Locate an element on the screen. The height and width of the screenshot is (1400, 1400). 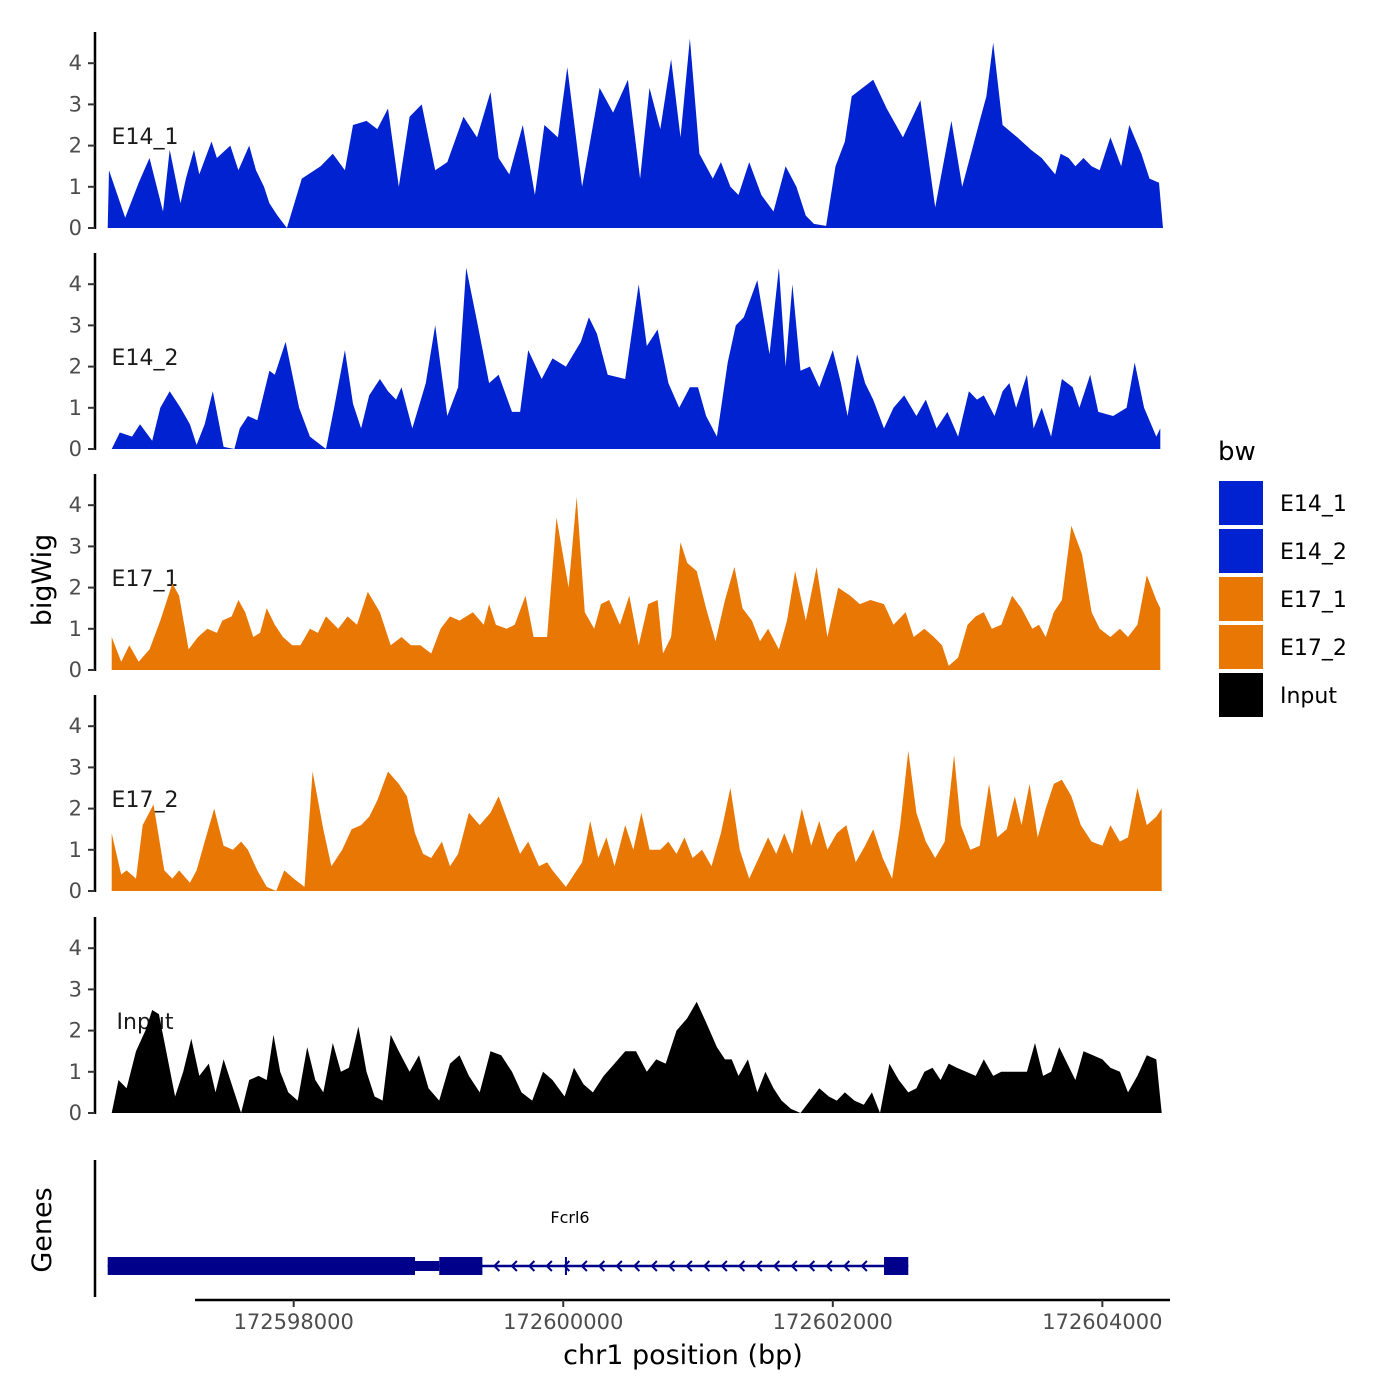
x-tick-label: 172600000 is located at coordinates (563, 1322).